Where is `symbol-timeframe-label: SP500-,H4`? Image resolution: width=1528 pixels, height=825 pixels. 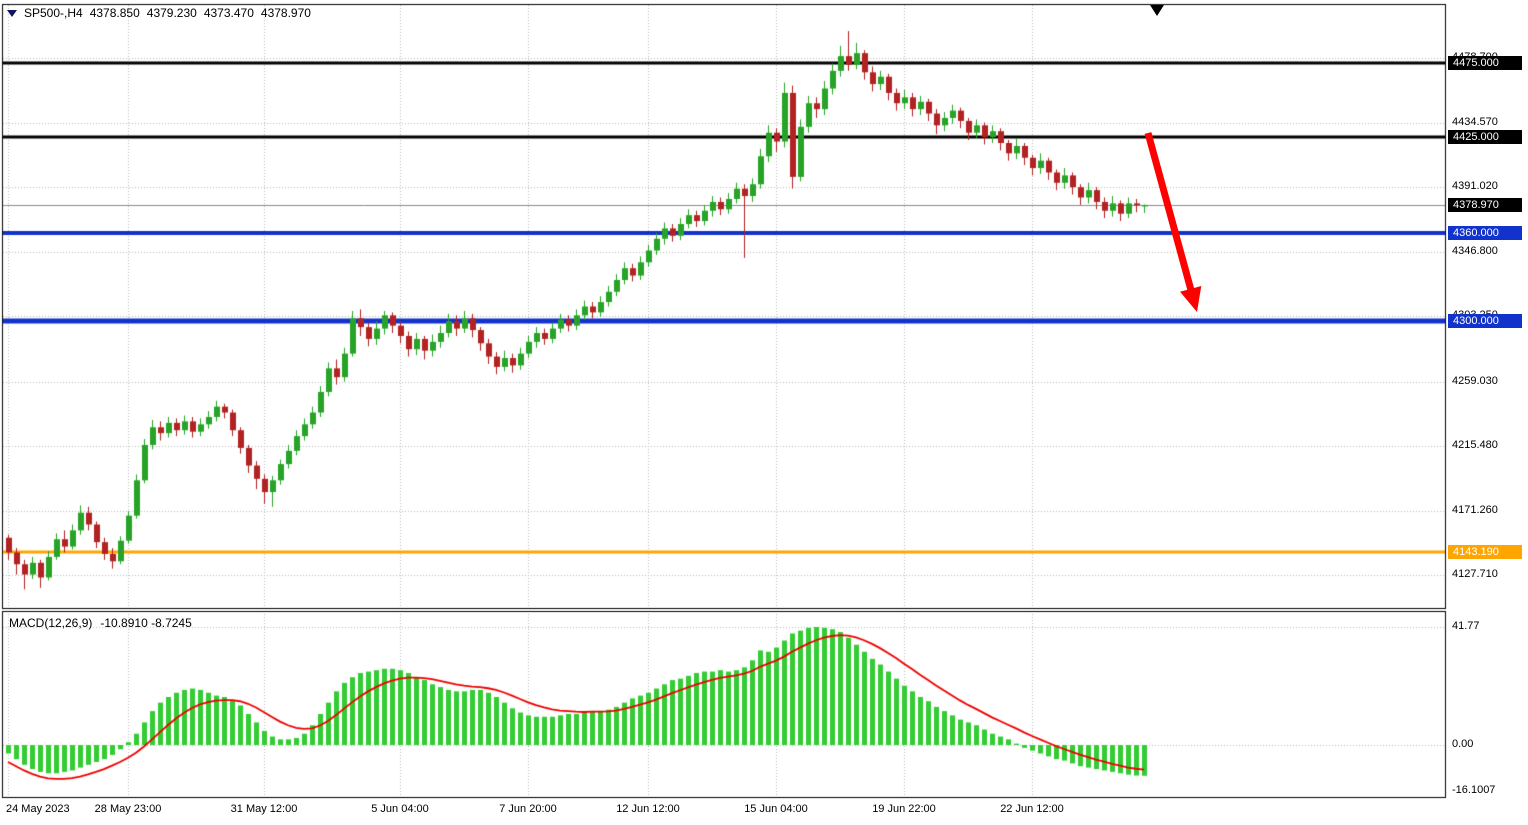 symbol-timeframe-label: SP500-,H4 is located at coordinates (53, 13).